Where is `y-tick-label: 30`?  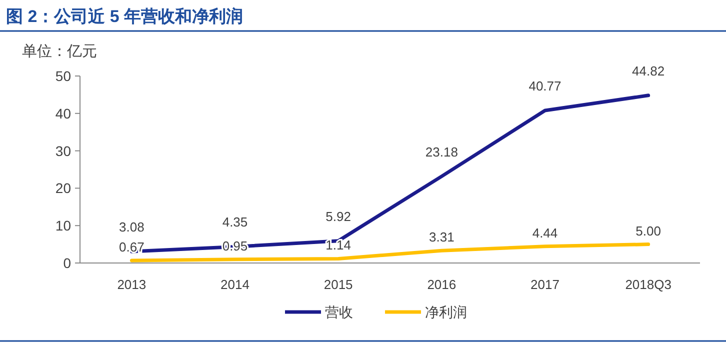 y-tick-label: 30 is located at coordinates (63, 150).